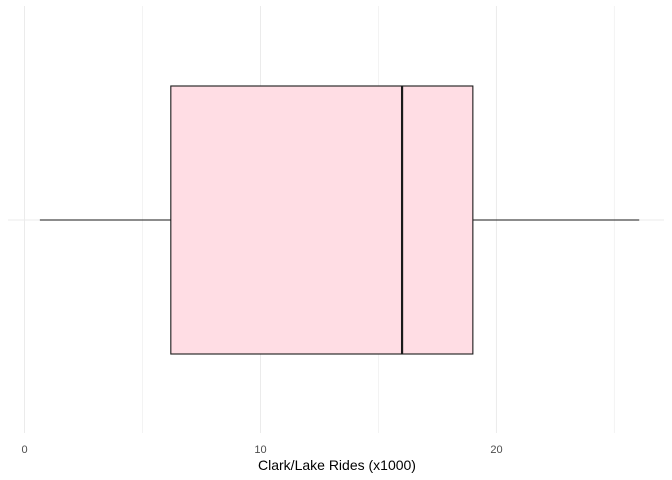 This screenshot has height=480, width=672. Describe the element at coordinates (496, 450) in the screenshot. I see `x-tick-label: 20` at that location.